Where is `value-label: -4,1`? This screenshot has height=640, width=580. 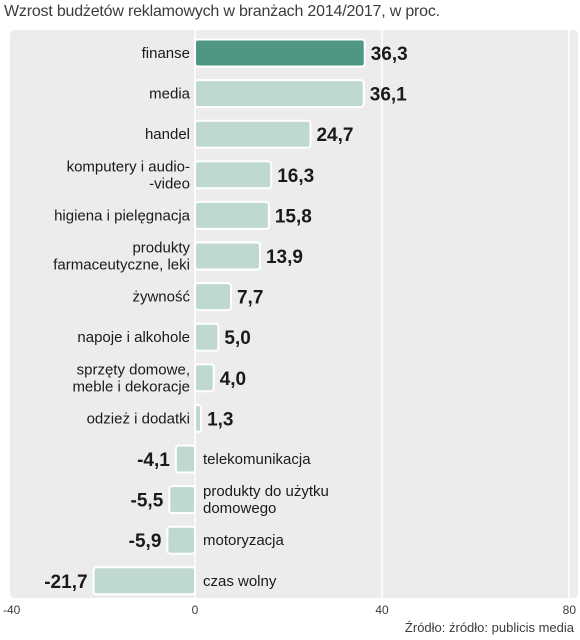 value-label: -4,1 is located at coordinates (153, 460).